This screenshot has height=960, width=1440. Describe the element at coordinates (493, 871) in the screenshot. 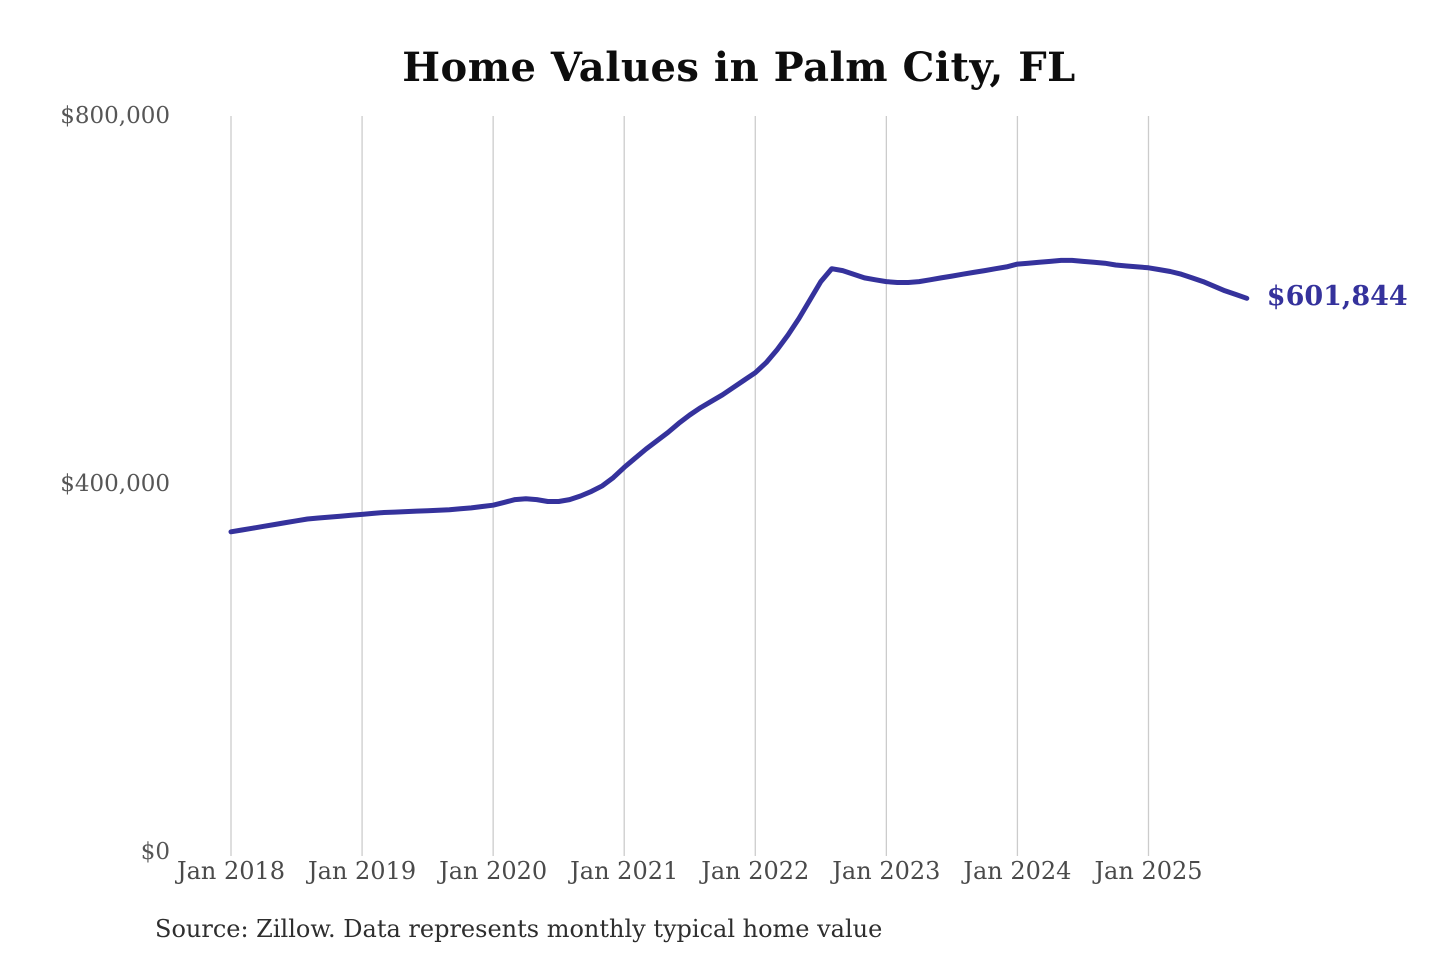

I see `x-axis-label-2020: Jan 2020` at that location.